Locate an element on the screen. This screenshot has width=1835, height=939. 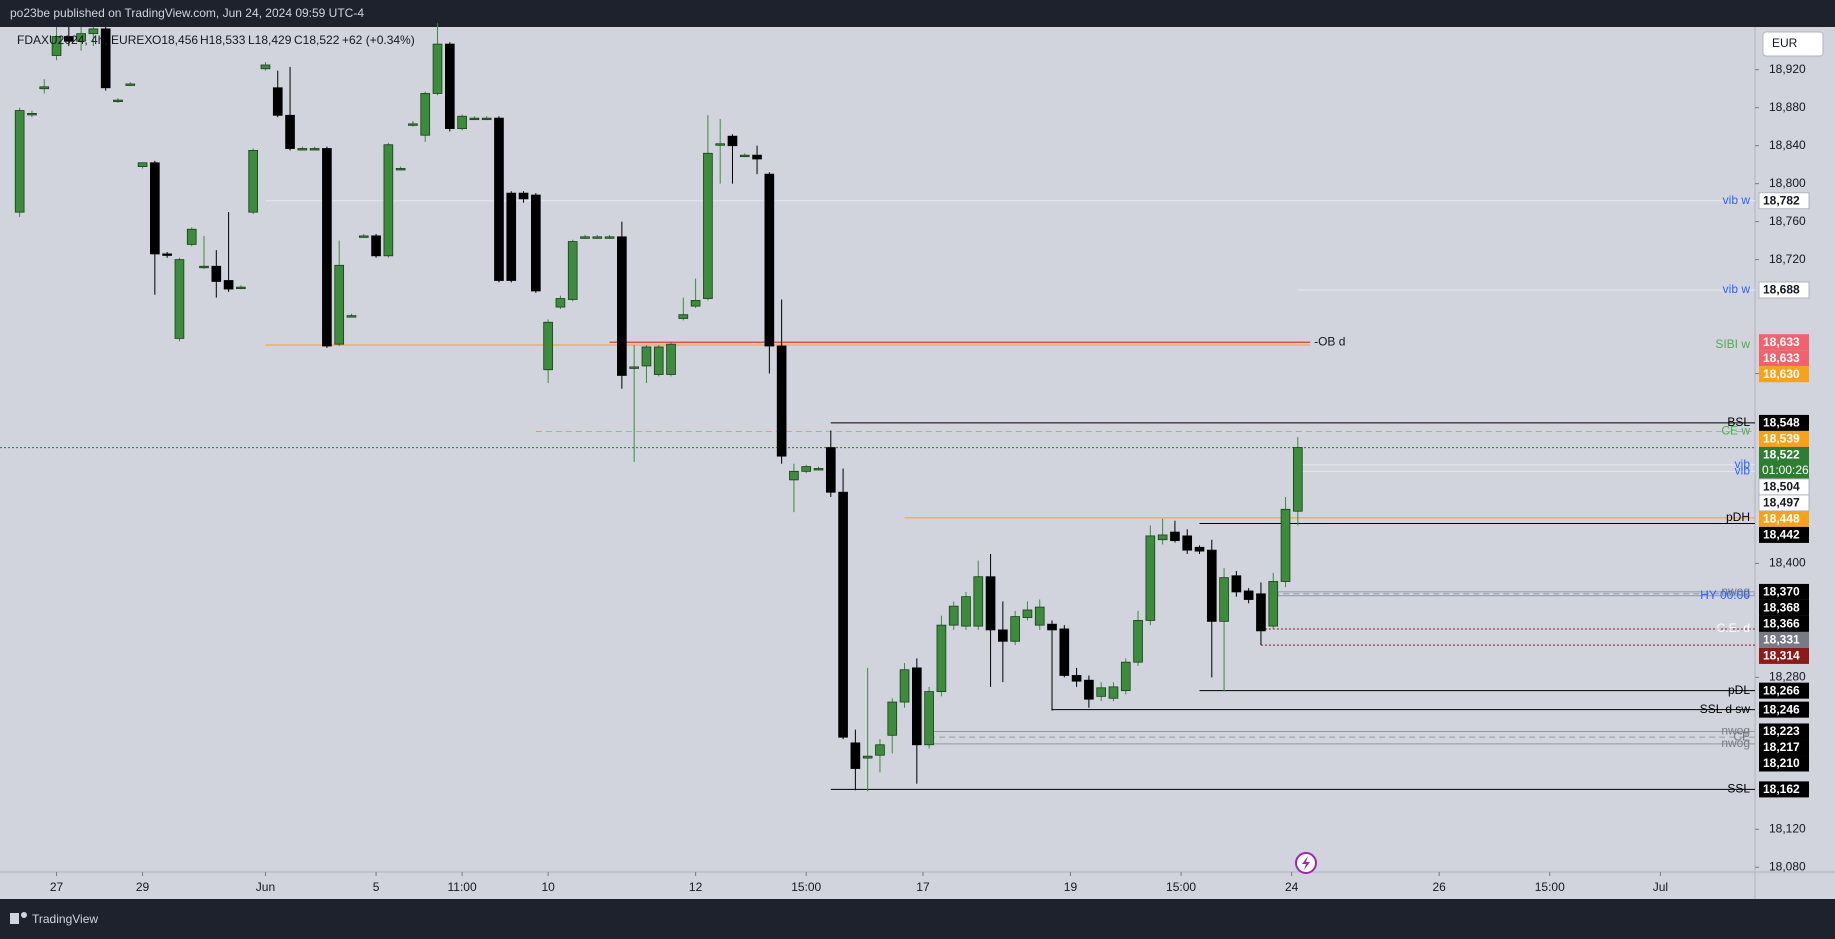
price-label: 18,548 is located at coordinates (1781, 423).